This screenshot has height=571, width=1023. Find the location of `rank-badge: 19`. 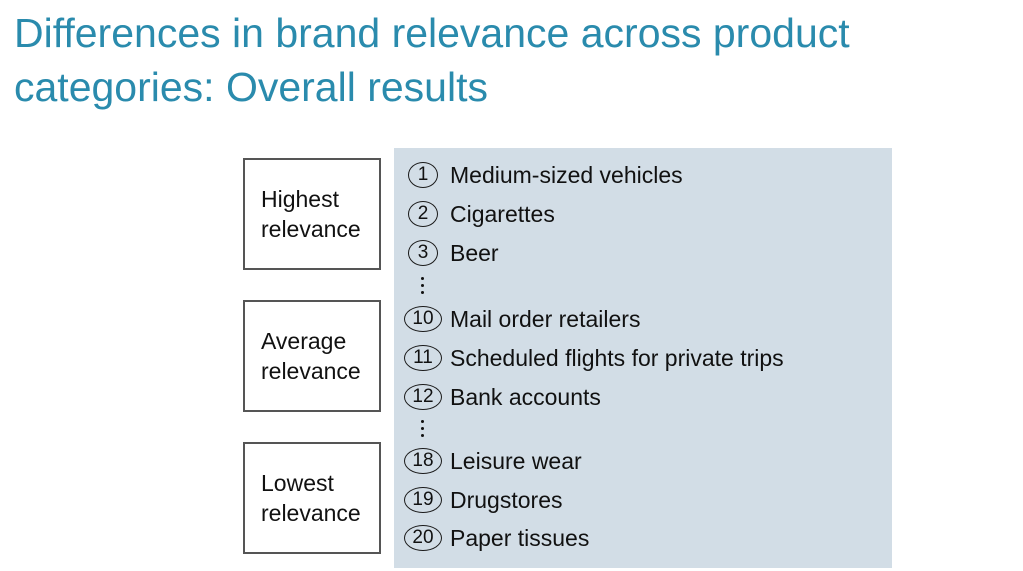

rank-badge: 19 is located at coordinates (423, 500).